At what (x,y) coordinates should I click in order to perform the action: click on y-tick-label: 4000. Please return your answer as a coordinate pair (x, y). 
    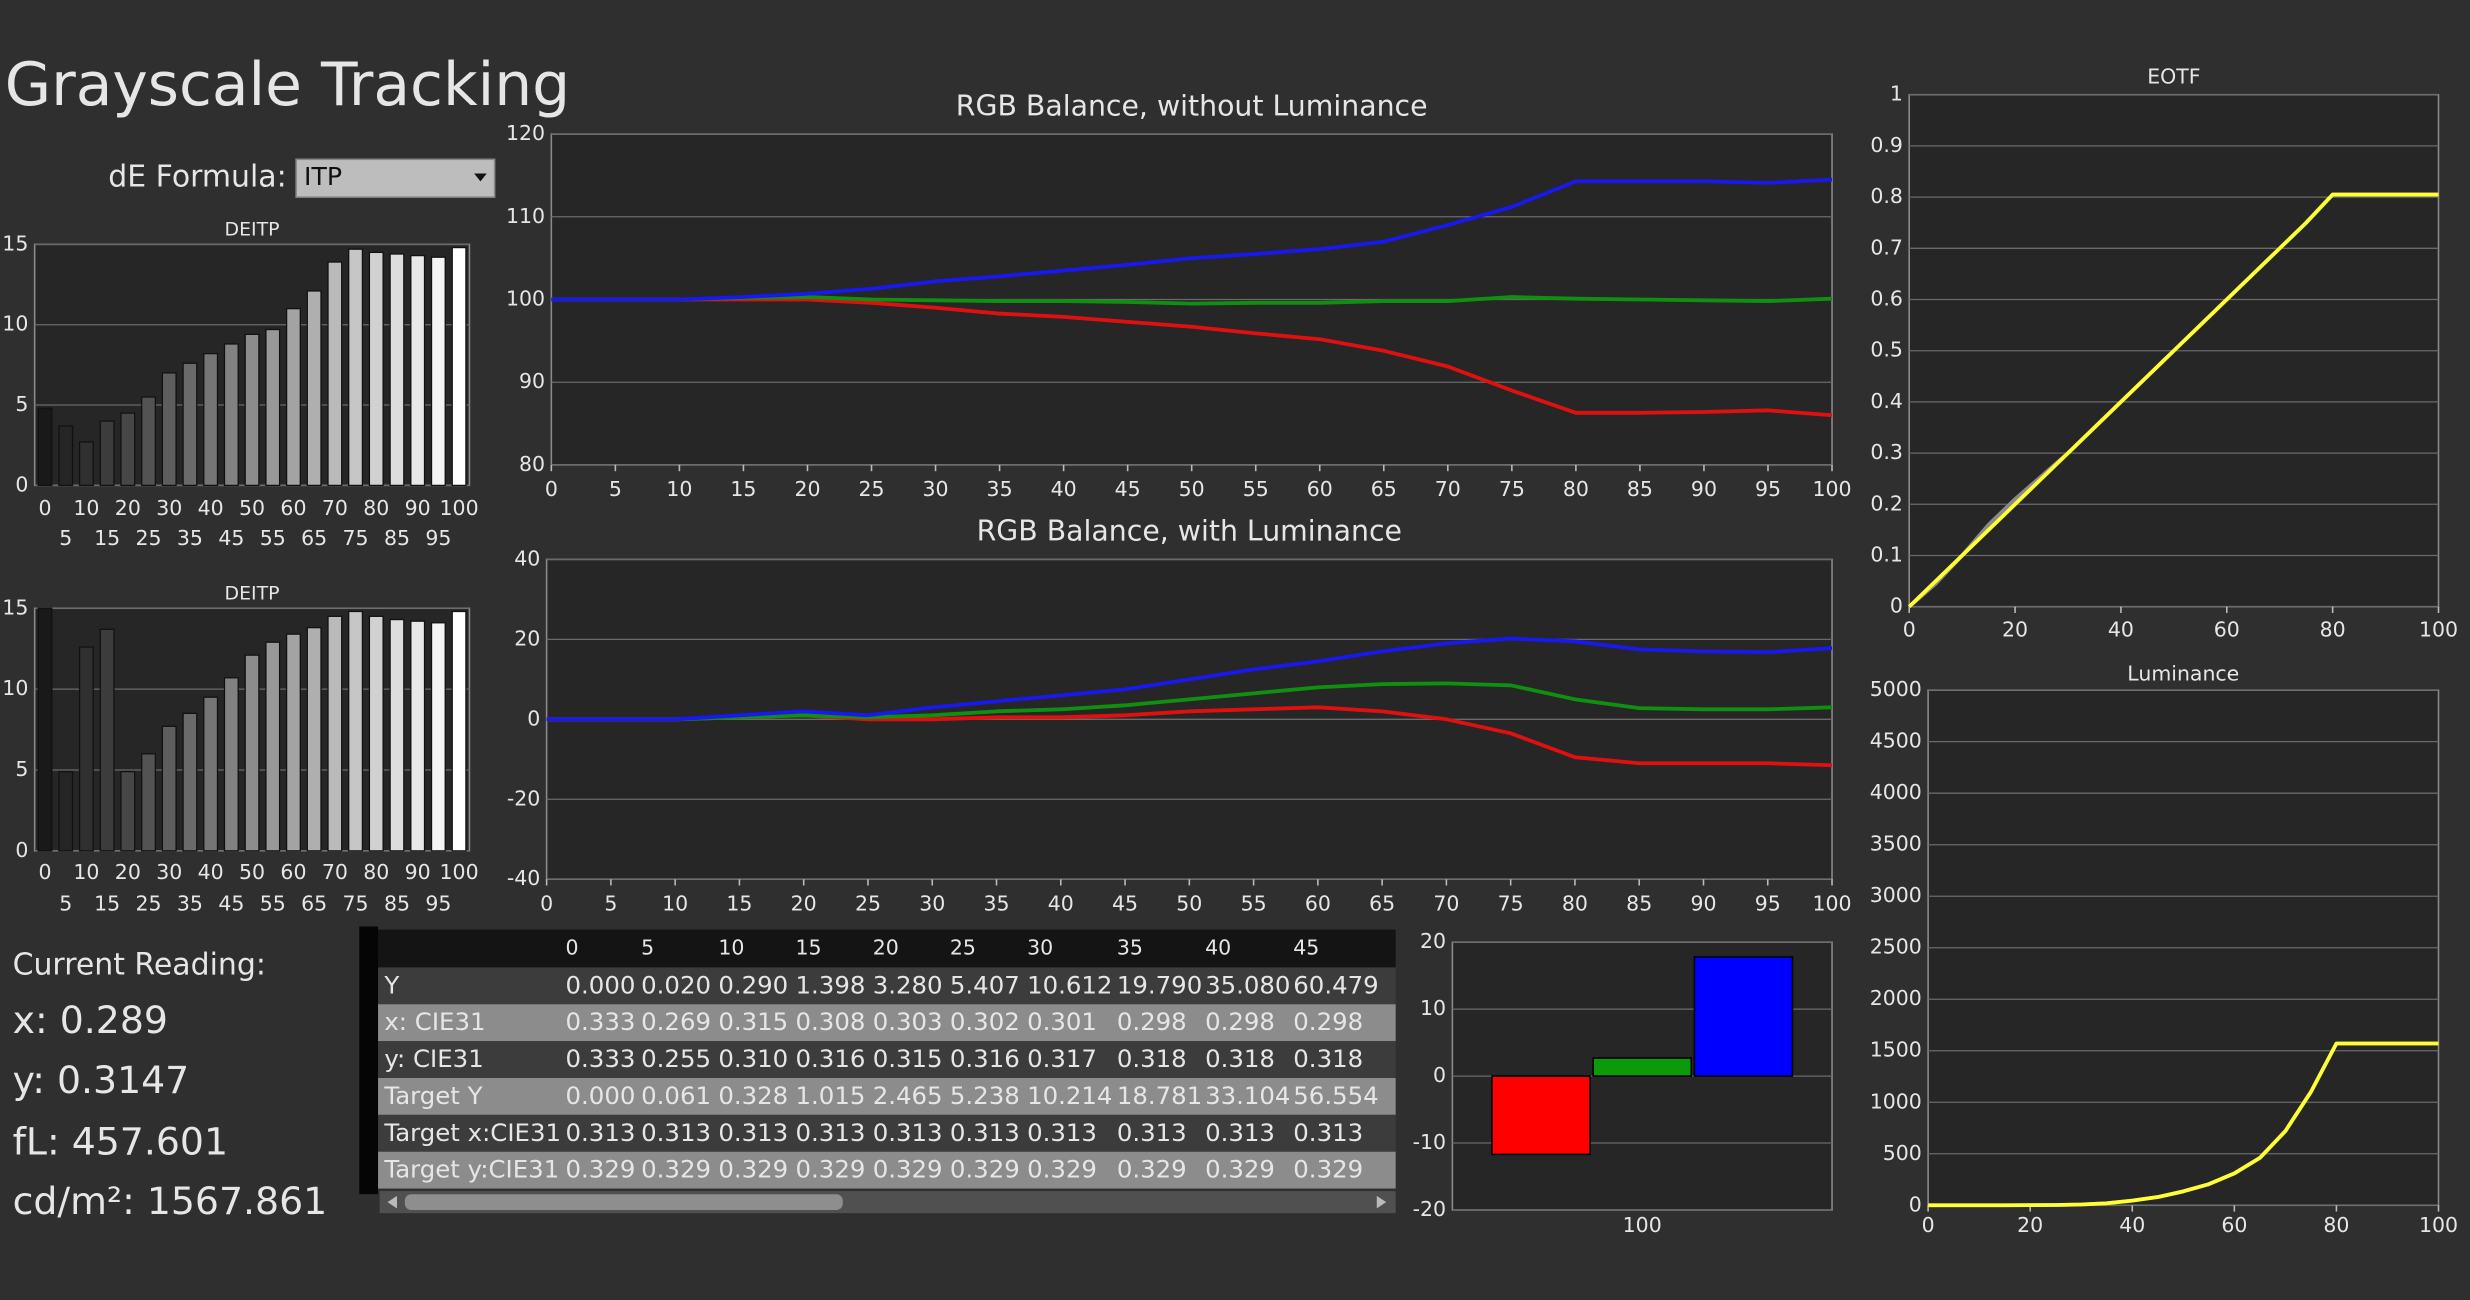
    Looking at the image, I should click on (1896, 792).